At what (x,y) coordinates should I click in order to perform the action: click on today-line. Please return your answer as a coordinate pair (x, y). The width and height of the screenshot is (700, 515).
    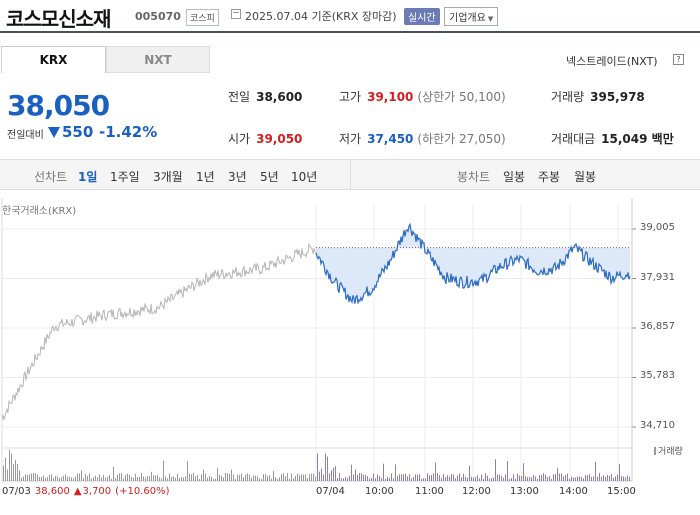
    Looking at the image, I should click on (473, 263).